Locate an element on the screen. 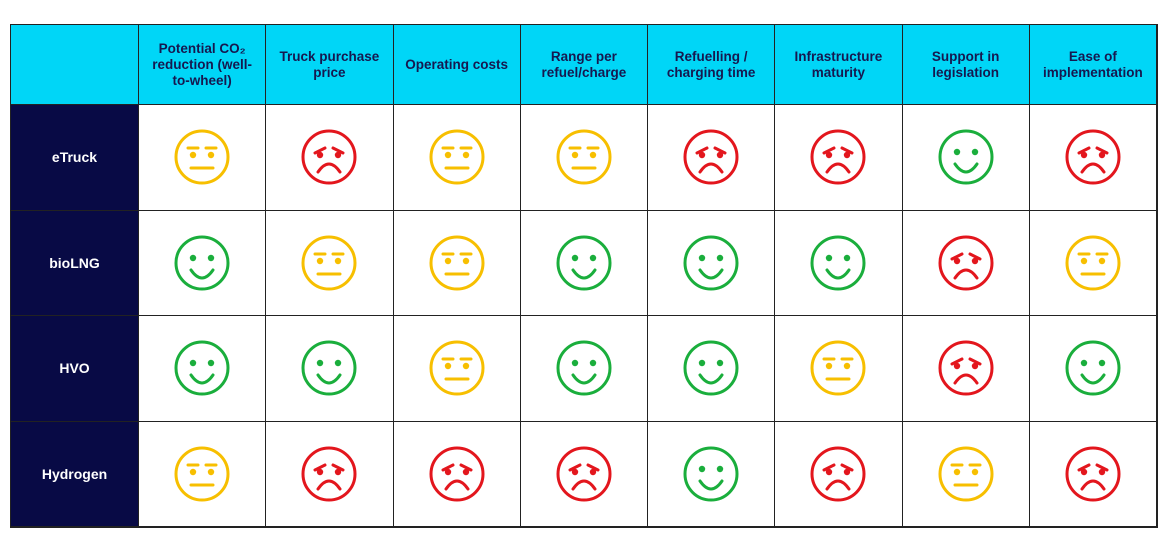 This screenshot has width=1168, height=547. corner-cell is located at coordinates (75, 65).